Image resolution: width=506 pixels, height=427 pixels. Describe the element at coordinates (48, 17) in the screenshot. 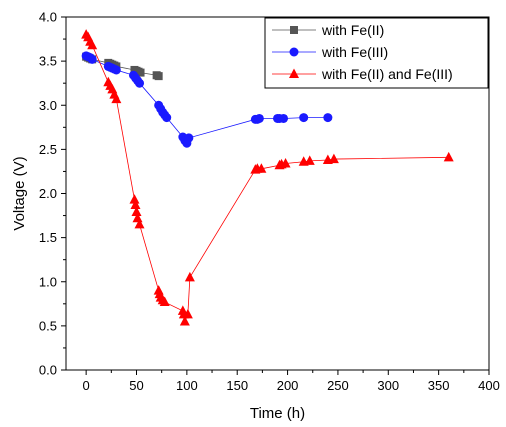

I see `y-tick-label: 4.0` at that location.